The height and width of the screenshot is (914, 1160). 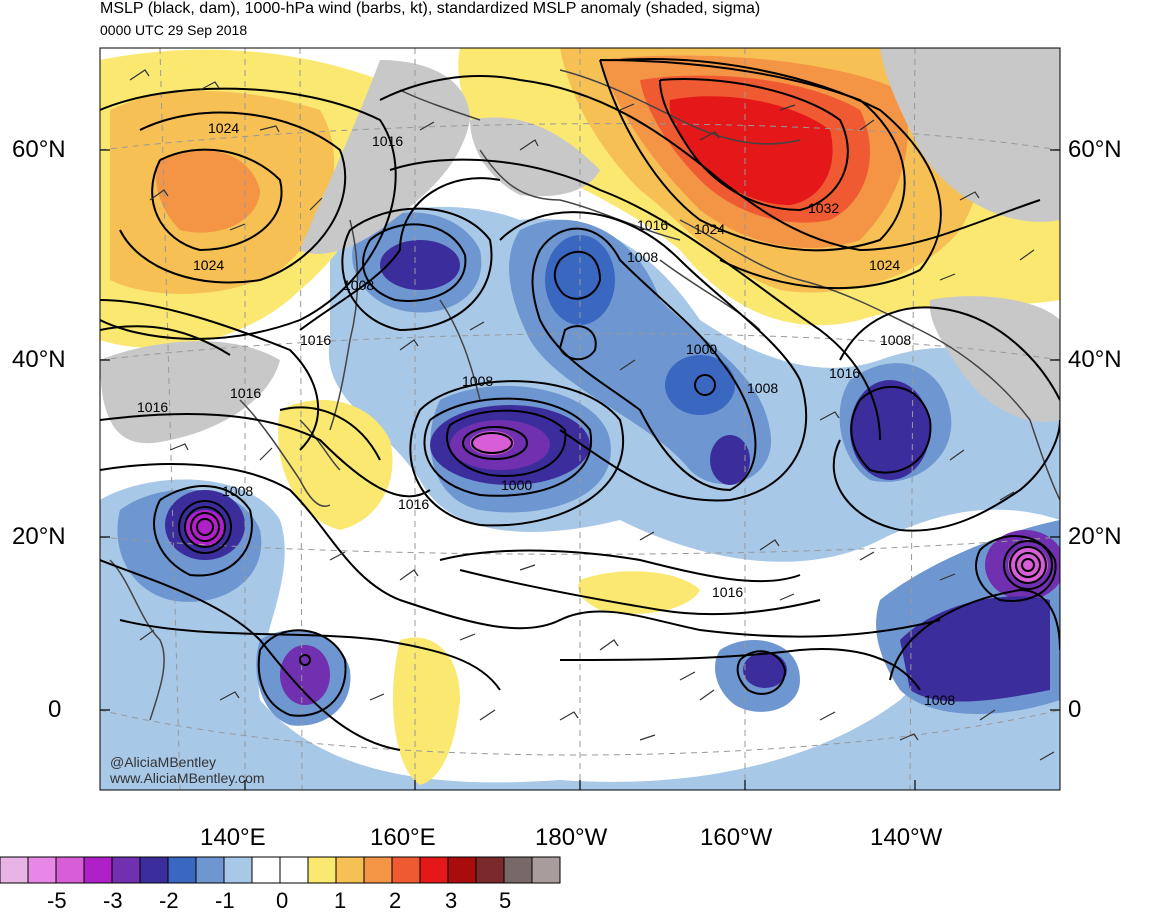 What do you see at coordinates (736, 837) in the screenshot?
I see `lon-label: 160°W` at bounding box center [736, 837].